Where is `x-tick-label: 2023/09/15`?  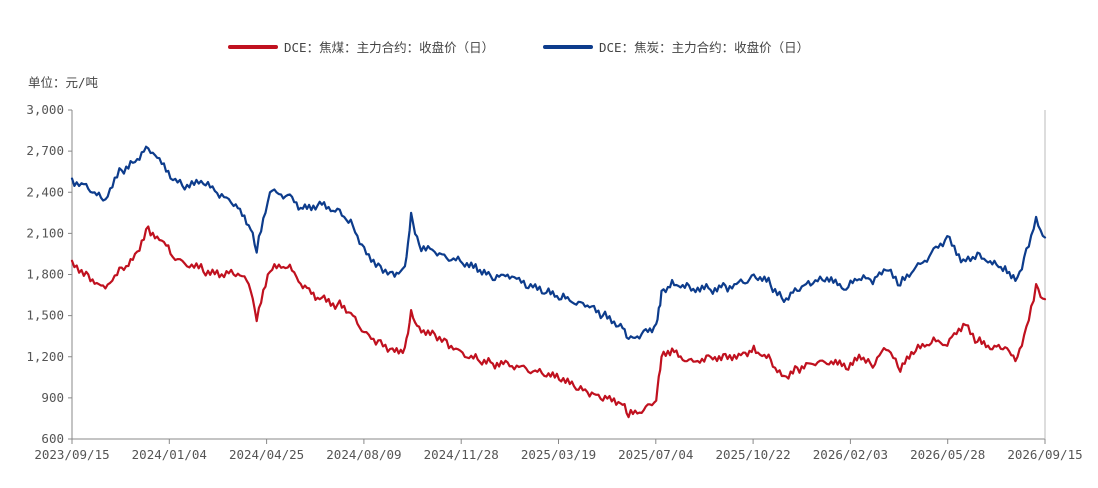 x-tick-label: 2023/09/15 is located at coordinates (71, 454).